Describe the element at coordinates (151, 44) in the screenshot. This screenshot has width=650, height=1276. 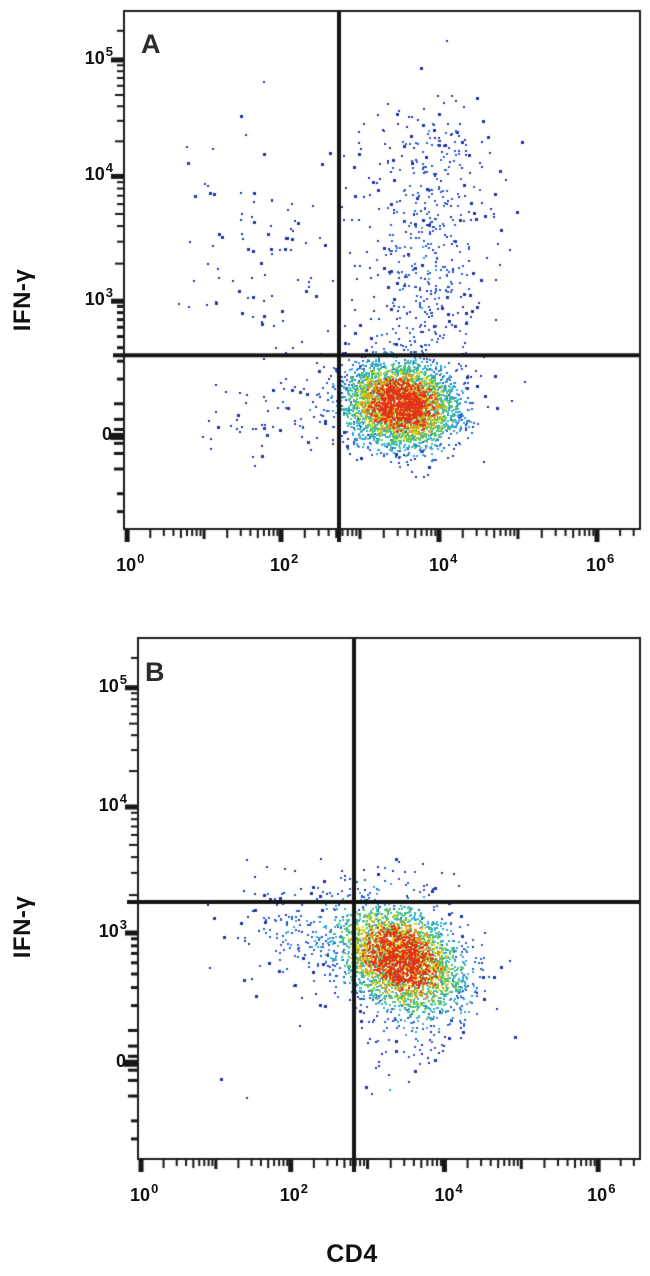
I see `panel-a-label: A` at that location.